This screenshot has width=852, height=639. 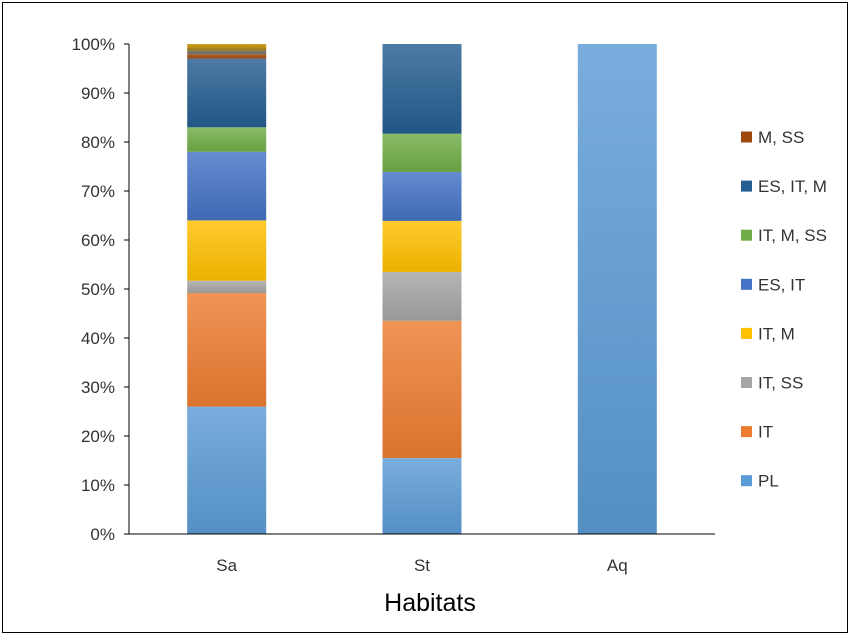 I want to click on x-axis-title: Habitats, so click(x=430, y=603).